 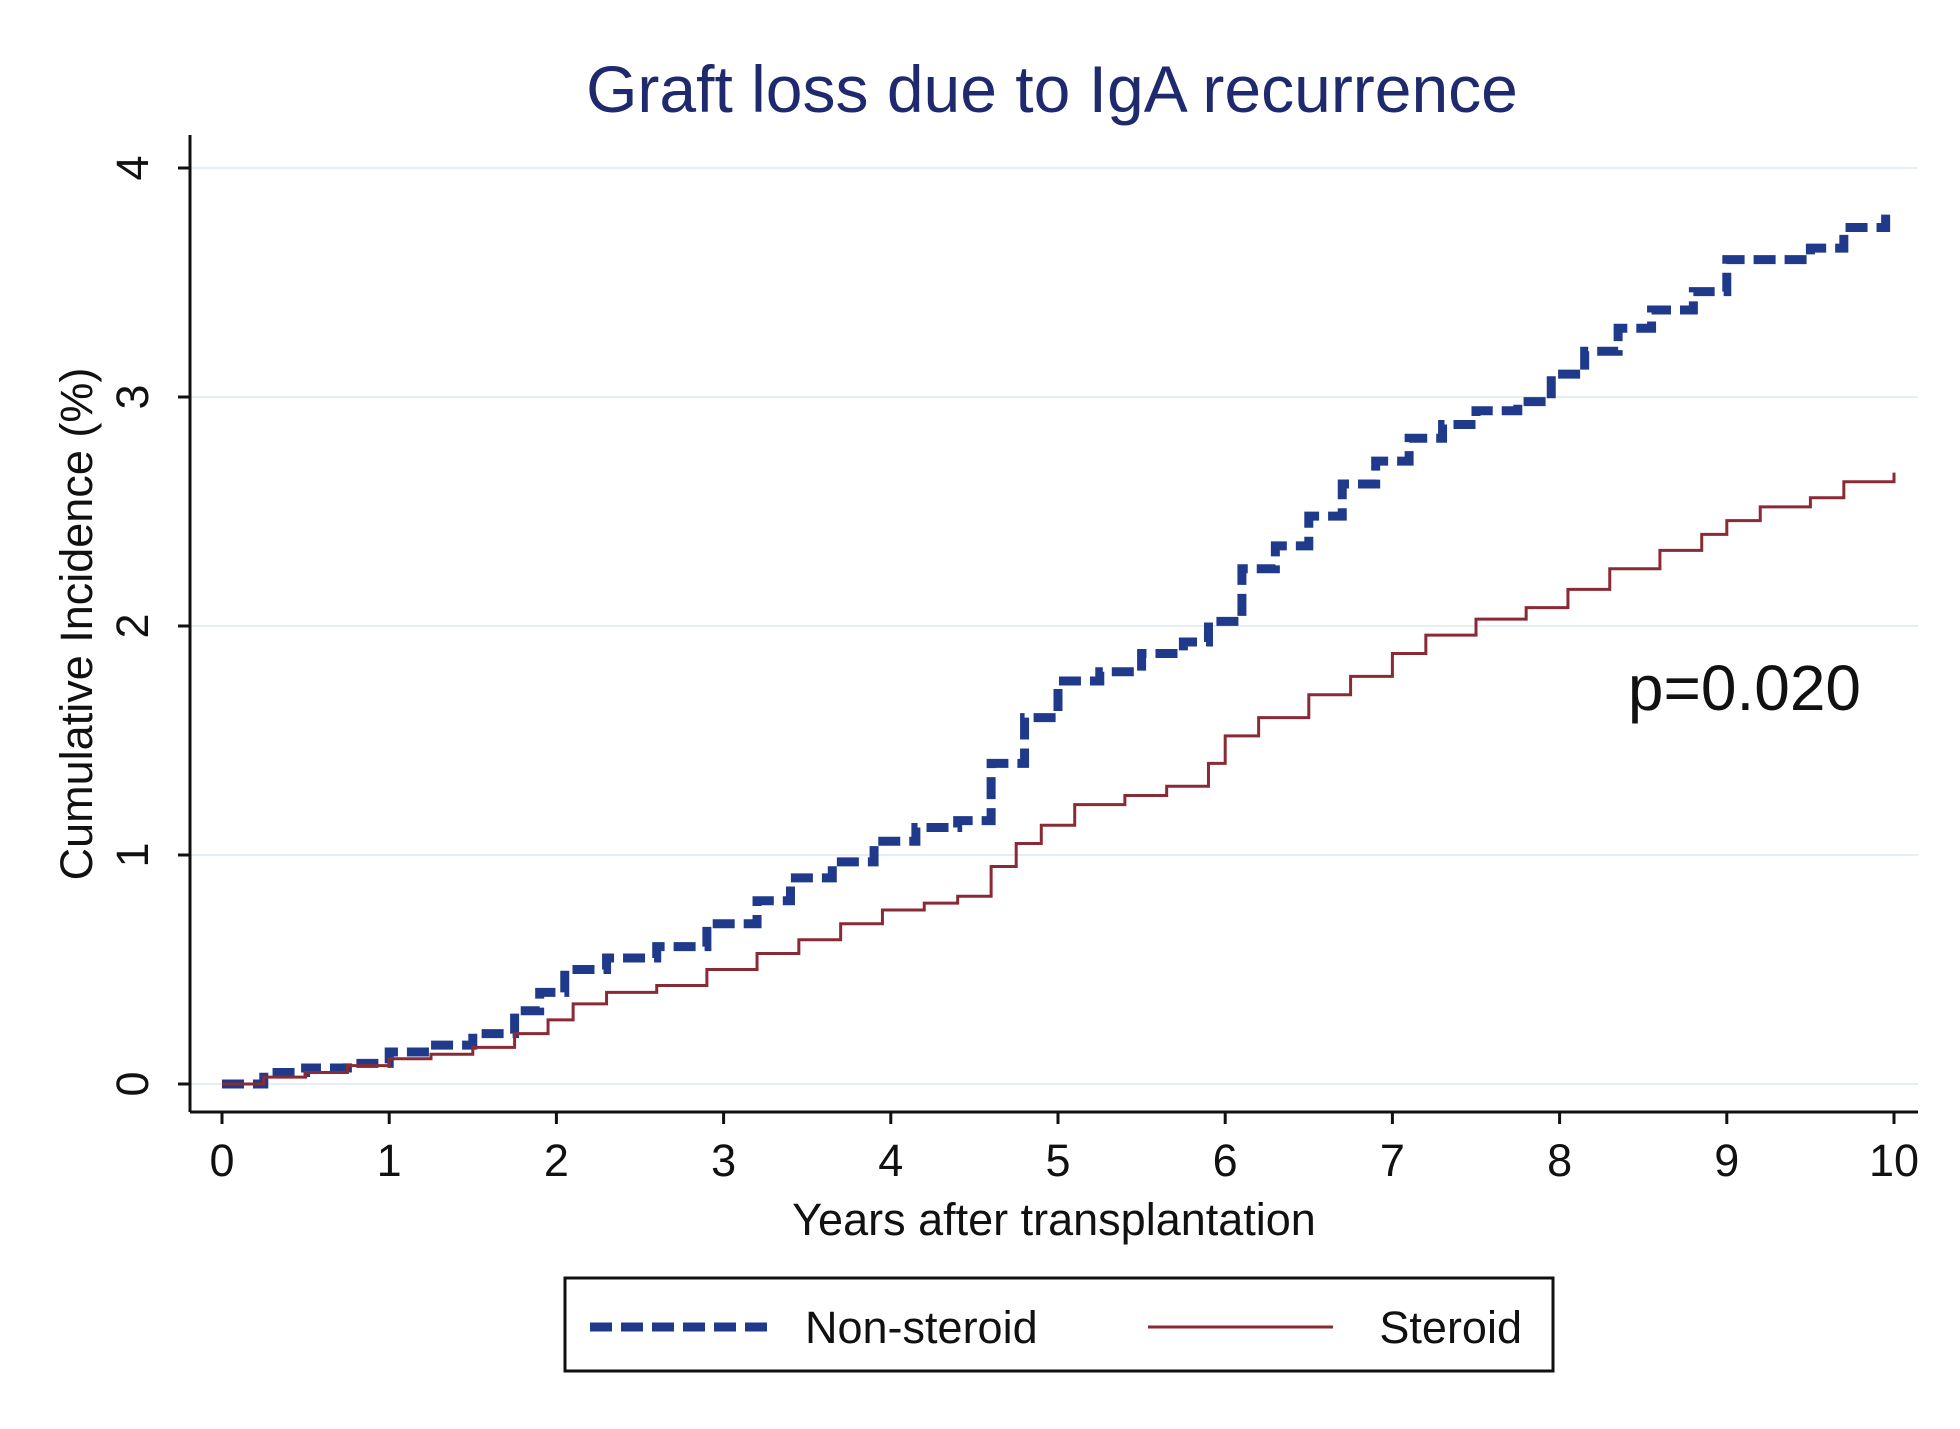 What do you see at coordinates (1726, 1160) in the screenshot?
I see `x-tick-label-9: 9` at bounding box center [1726, 1160].